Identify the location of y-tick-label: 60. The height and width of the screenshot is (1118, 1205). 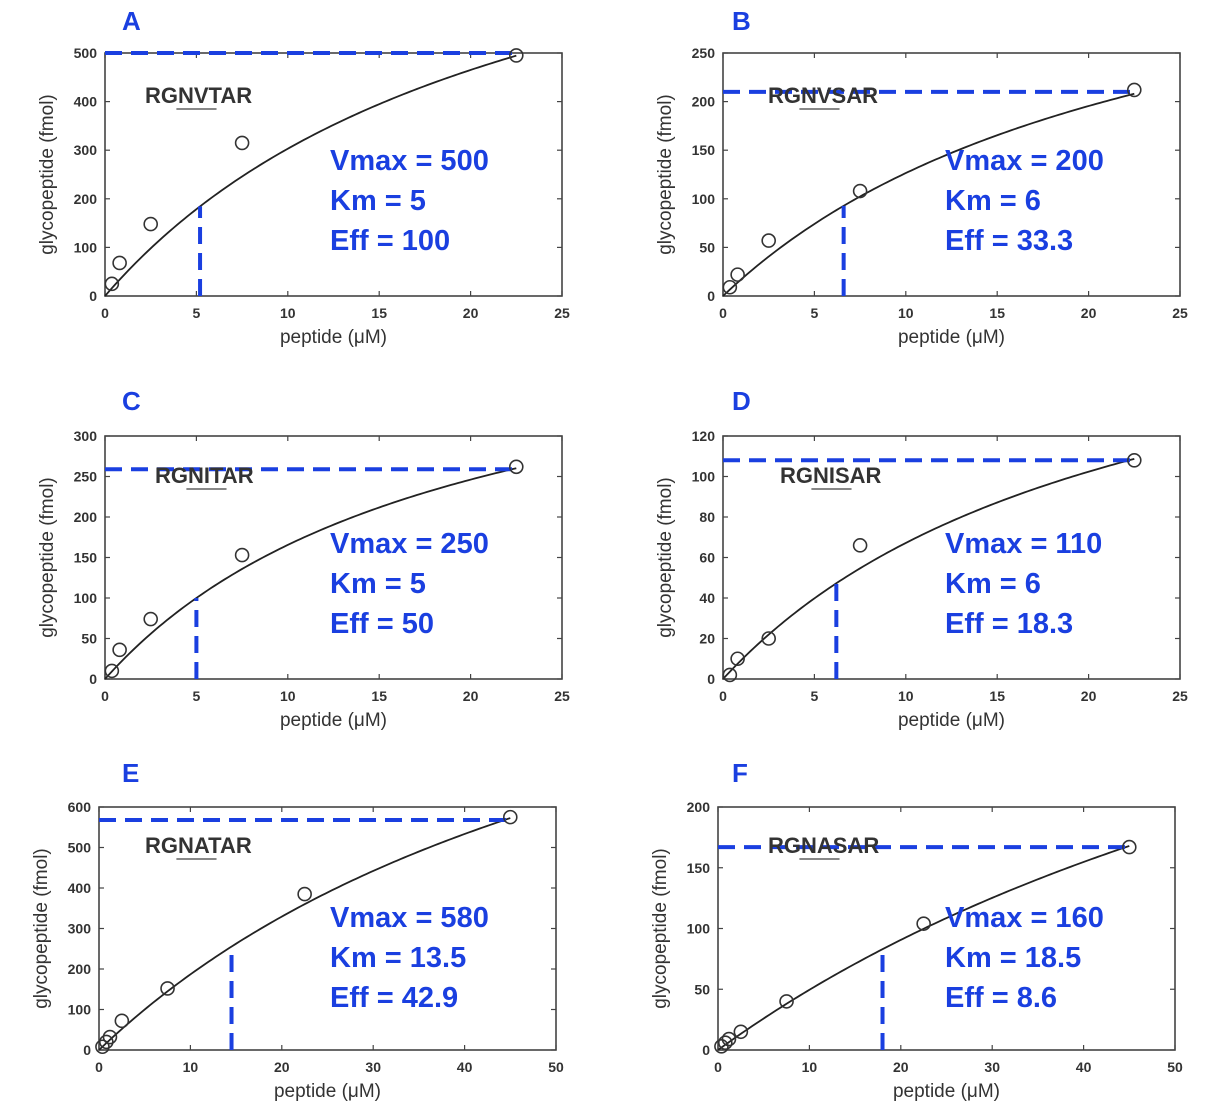
(707, 558).